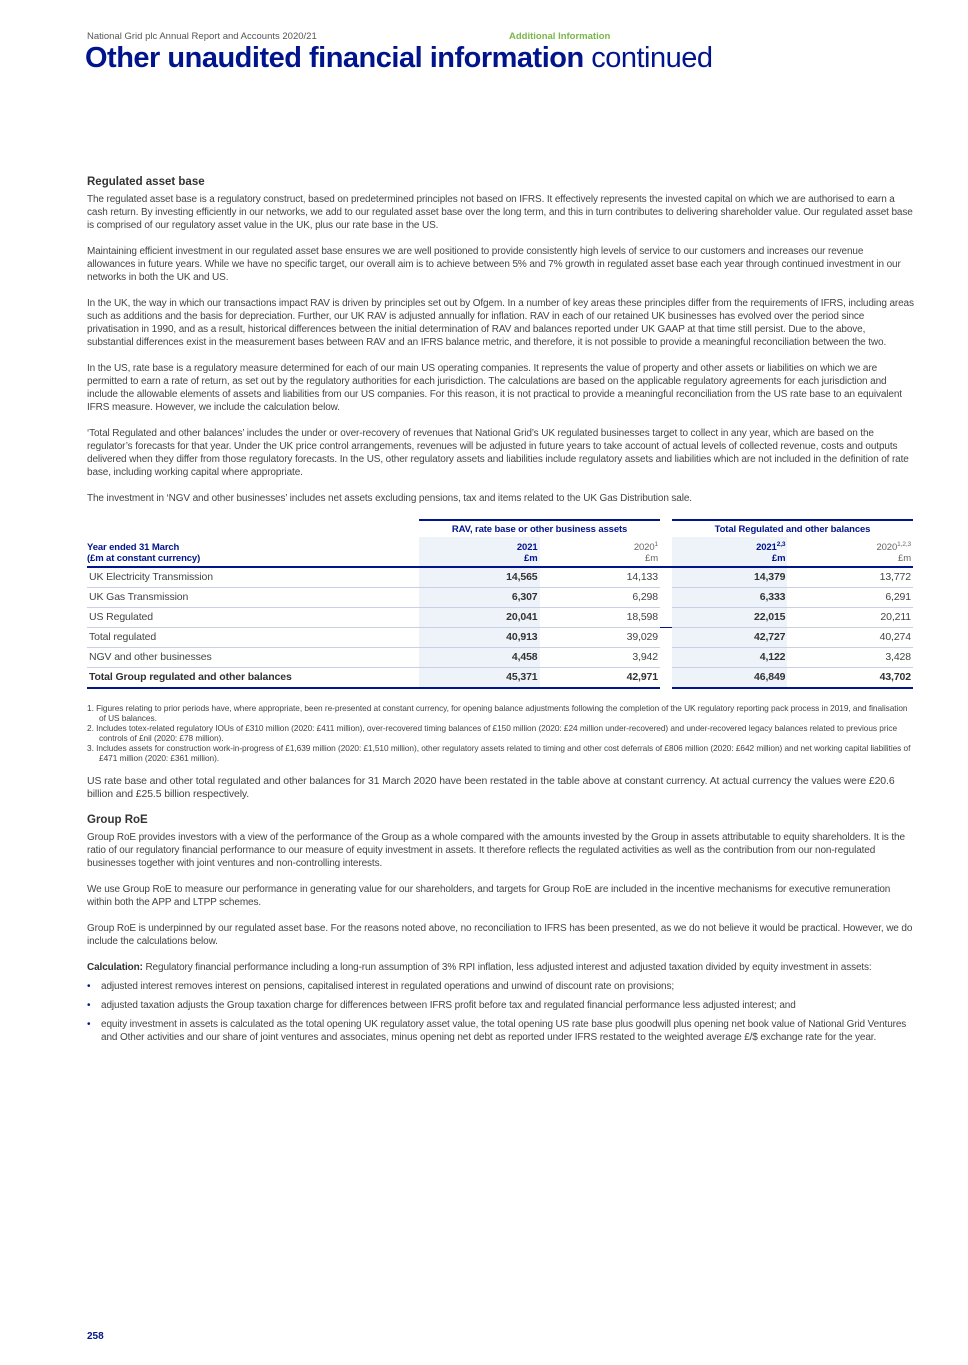 The image size is (968, 1365). What do you see at coordinates (850, 618) in the screenshot?
I see `cell-value: 20,211` at bounding box center [850, 618].